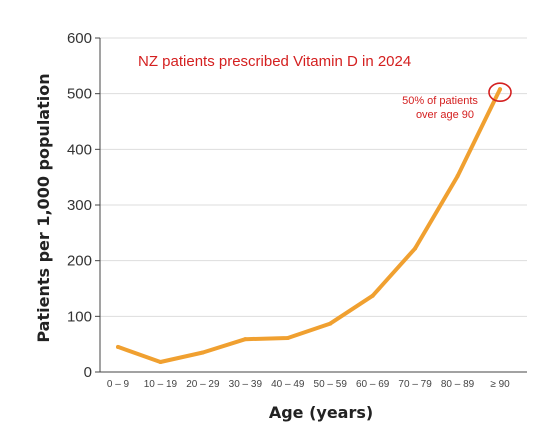  What do you see at coordinates (415, 384) in the screenshot?
I see `x-tick-label: 70 – 79` at bounding box center [415, 384].